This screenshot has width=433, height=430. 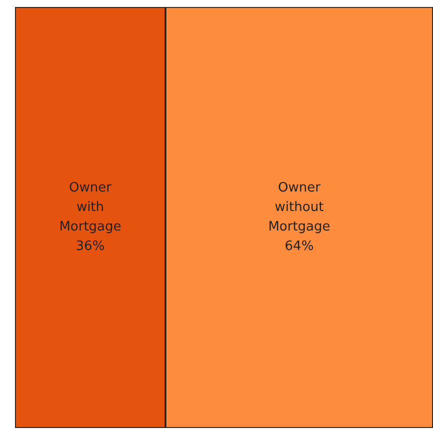 I want to click on category-label: Owner with Mortgage, so click(x=90, y=207).